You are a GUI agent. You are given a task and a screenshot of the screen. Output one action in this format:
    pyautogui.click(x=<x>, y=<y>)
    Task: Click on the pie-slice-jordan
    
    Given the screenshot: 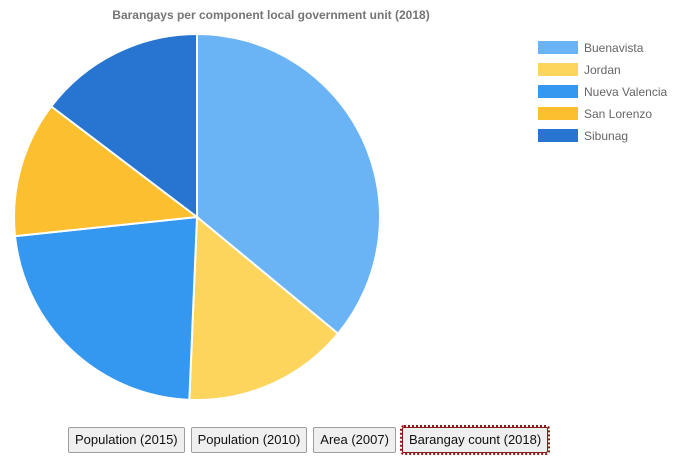 What is the action you would take?
    pyautogui.click(x=264, y=307)
    